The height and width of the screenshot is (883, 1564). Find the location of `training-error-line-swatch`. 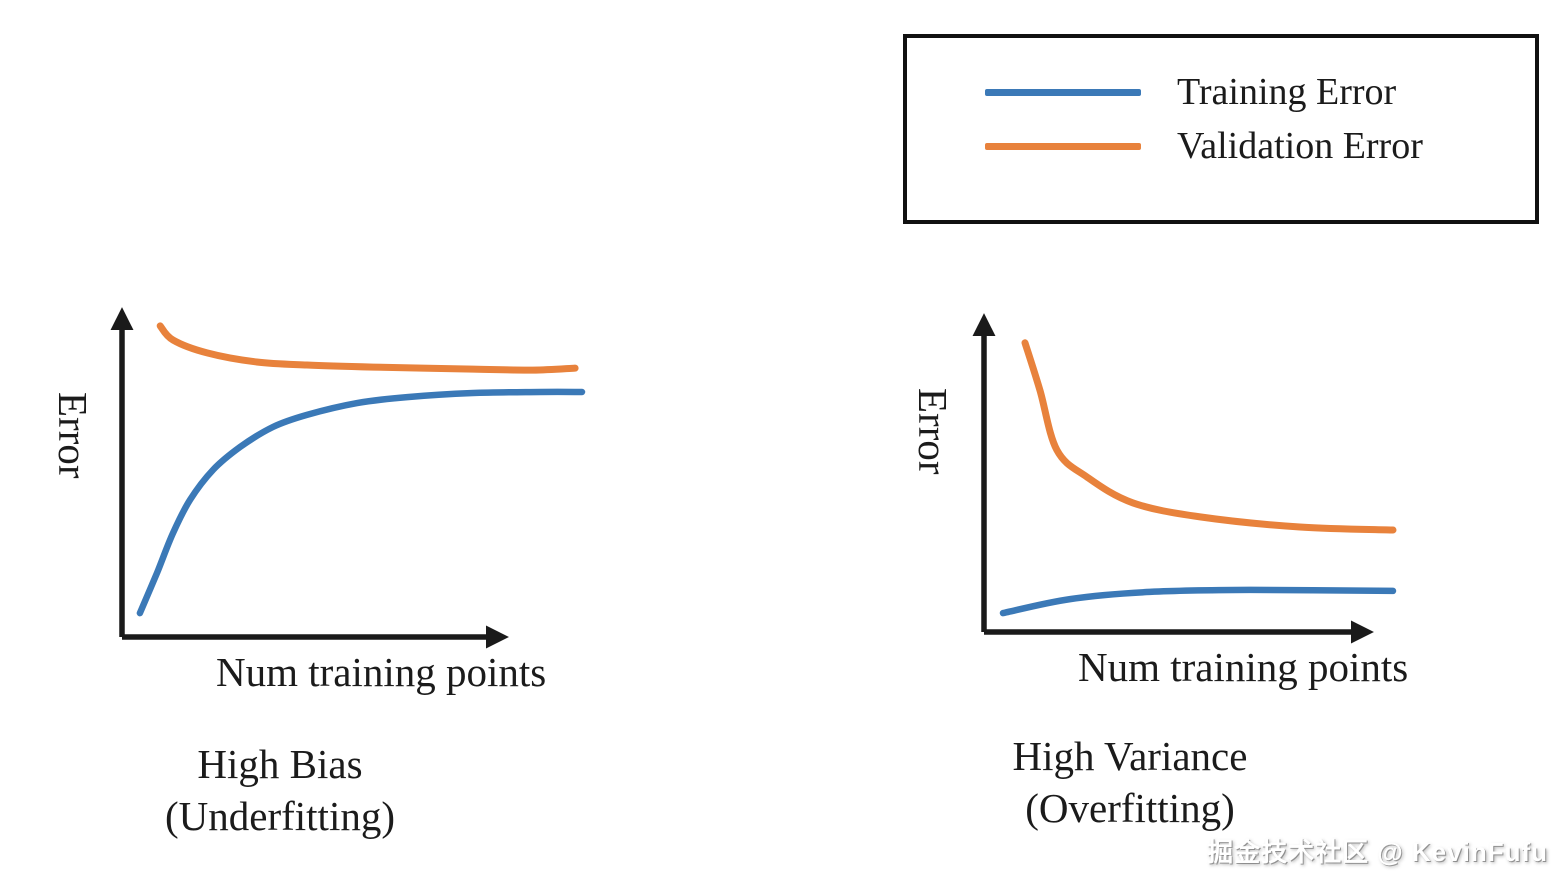

training-error-line-swatch is located at coordinates (1063, 92).